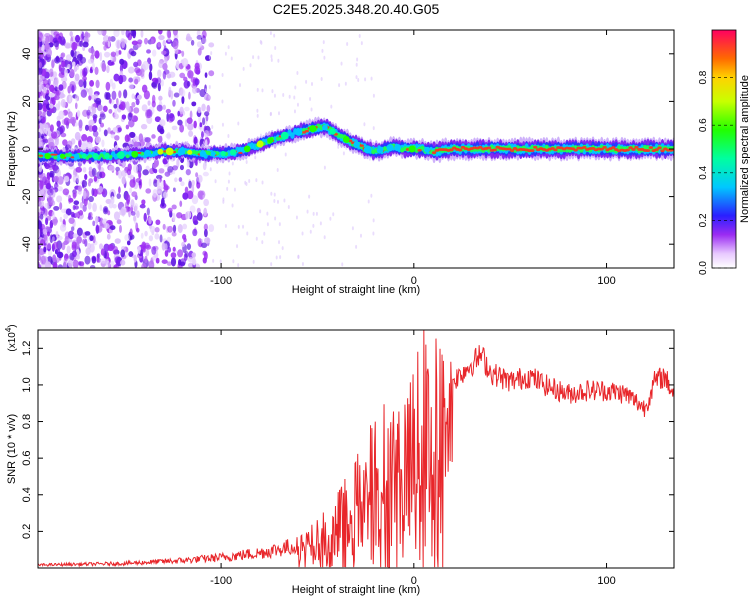 The height and width of the screenshot is (600, 750). Describe the element at coordinates (12, 342) in the screenshot. I see `snr-scale-prefix: (x10` at that location.